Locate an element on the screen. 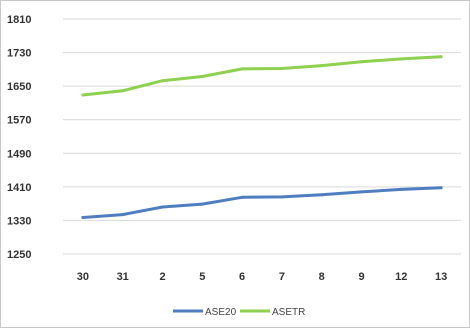 The height and width of the screenshot is (329, 470). y-tick-label: 1650 is located at coordinates (19, 87).